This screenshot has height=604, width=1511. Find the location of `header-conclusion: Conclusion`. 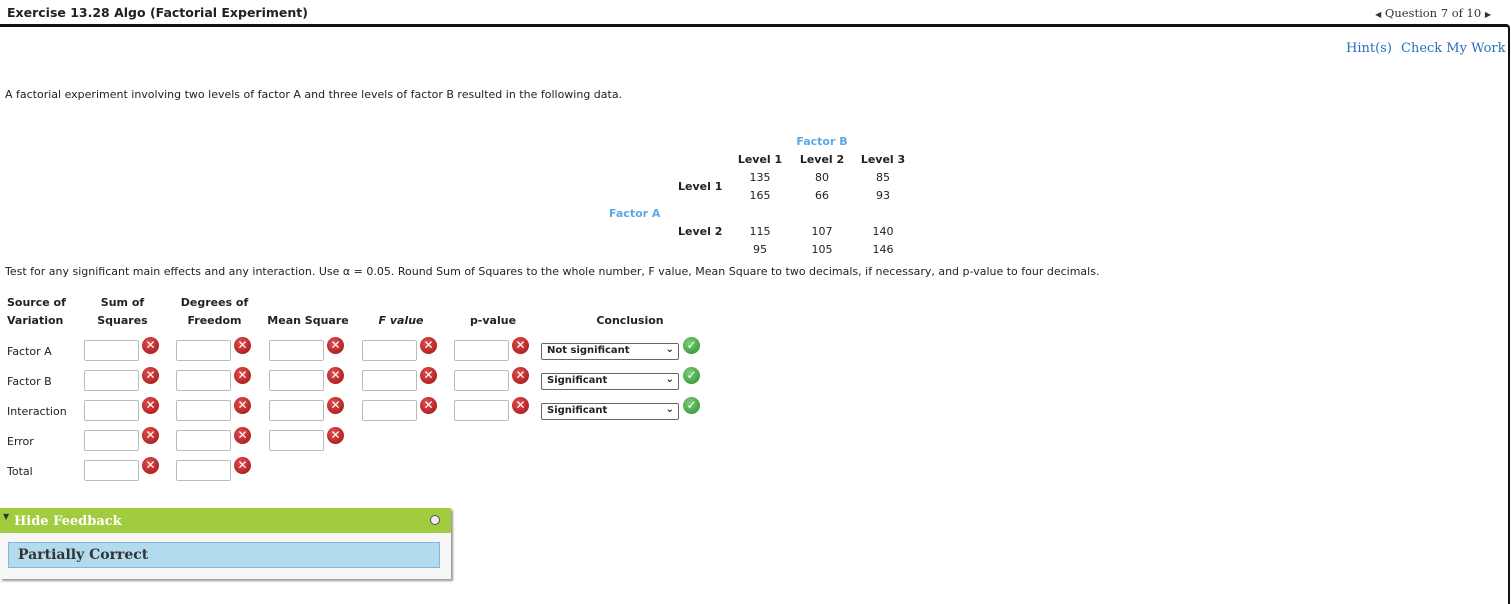

header-conclusion: Conclusion is located at coordinates (630, 320).